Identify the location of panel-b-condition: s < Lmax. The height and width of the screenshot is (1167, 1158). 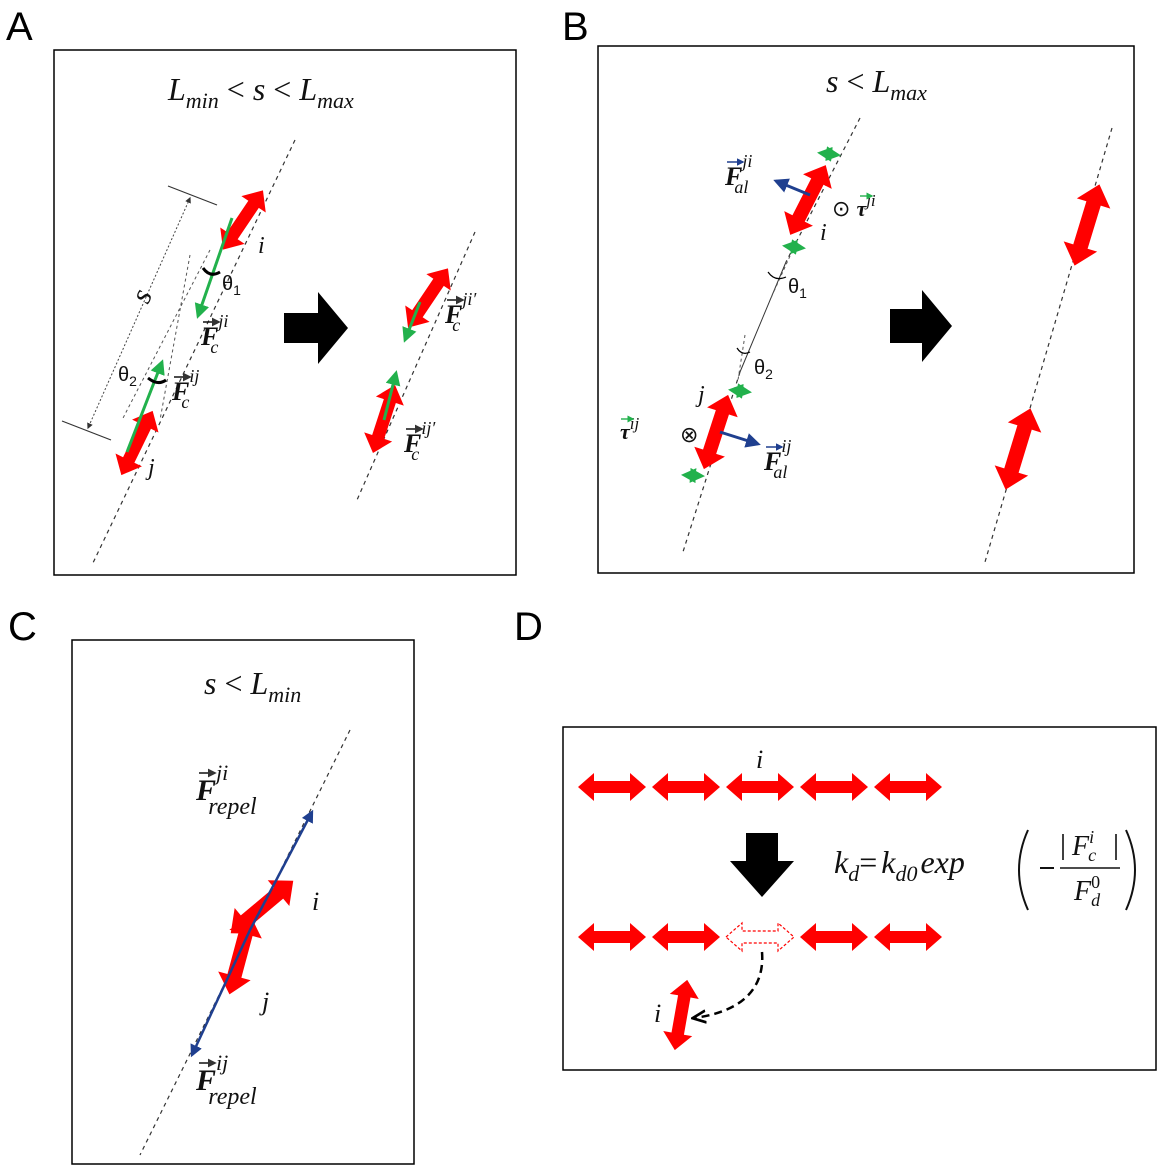
(876, 84).